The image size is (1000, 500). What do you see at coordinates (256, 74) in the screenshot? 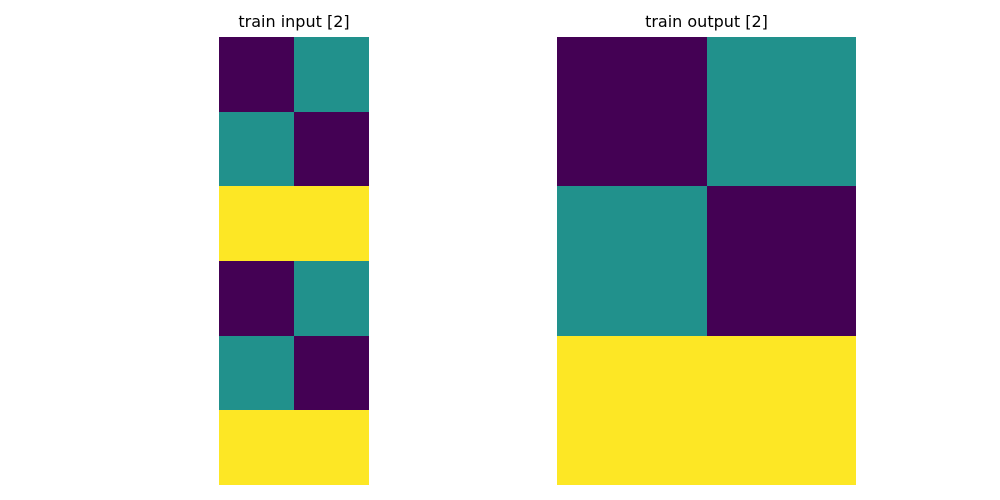
I see `train-input-cell-r0-c0` at bounding box center [256, 74].